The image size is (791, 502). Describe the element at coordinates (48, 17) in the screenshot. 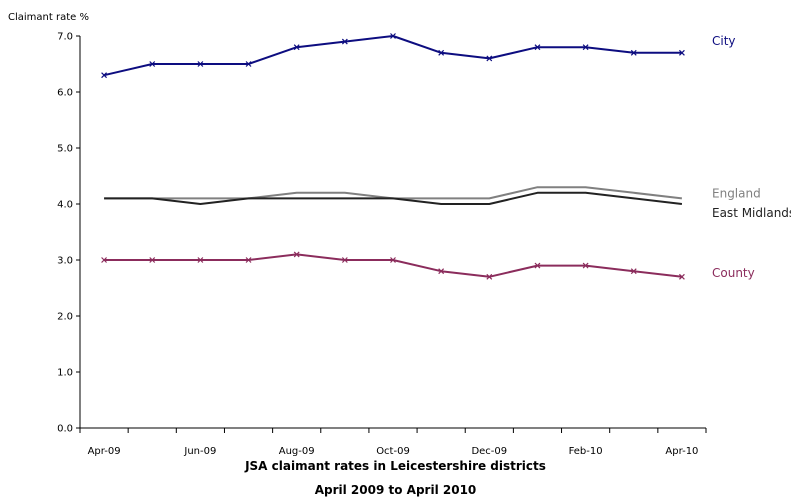

I see `y-axis-title: Claimant rate %` at that location.